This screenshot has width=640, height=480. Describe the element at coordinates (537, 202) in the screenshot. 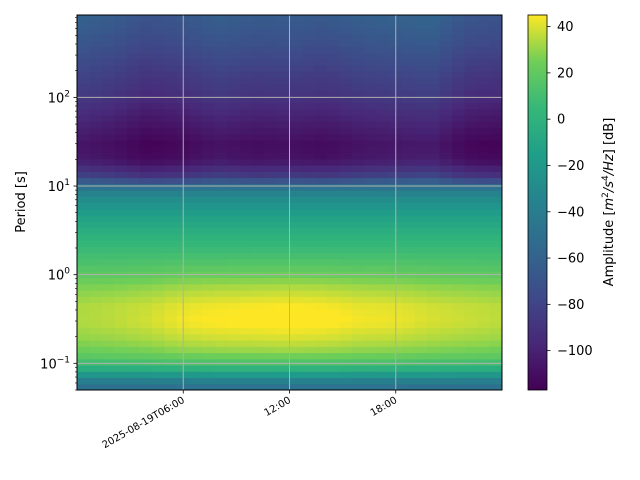

I see `colorbar` at that location.